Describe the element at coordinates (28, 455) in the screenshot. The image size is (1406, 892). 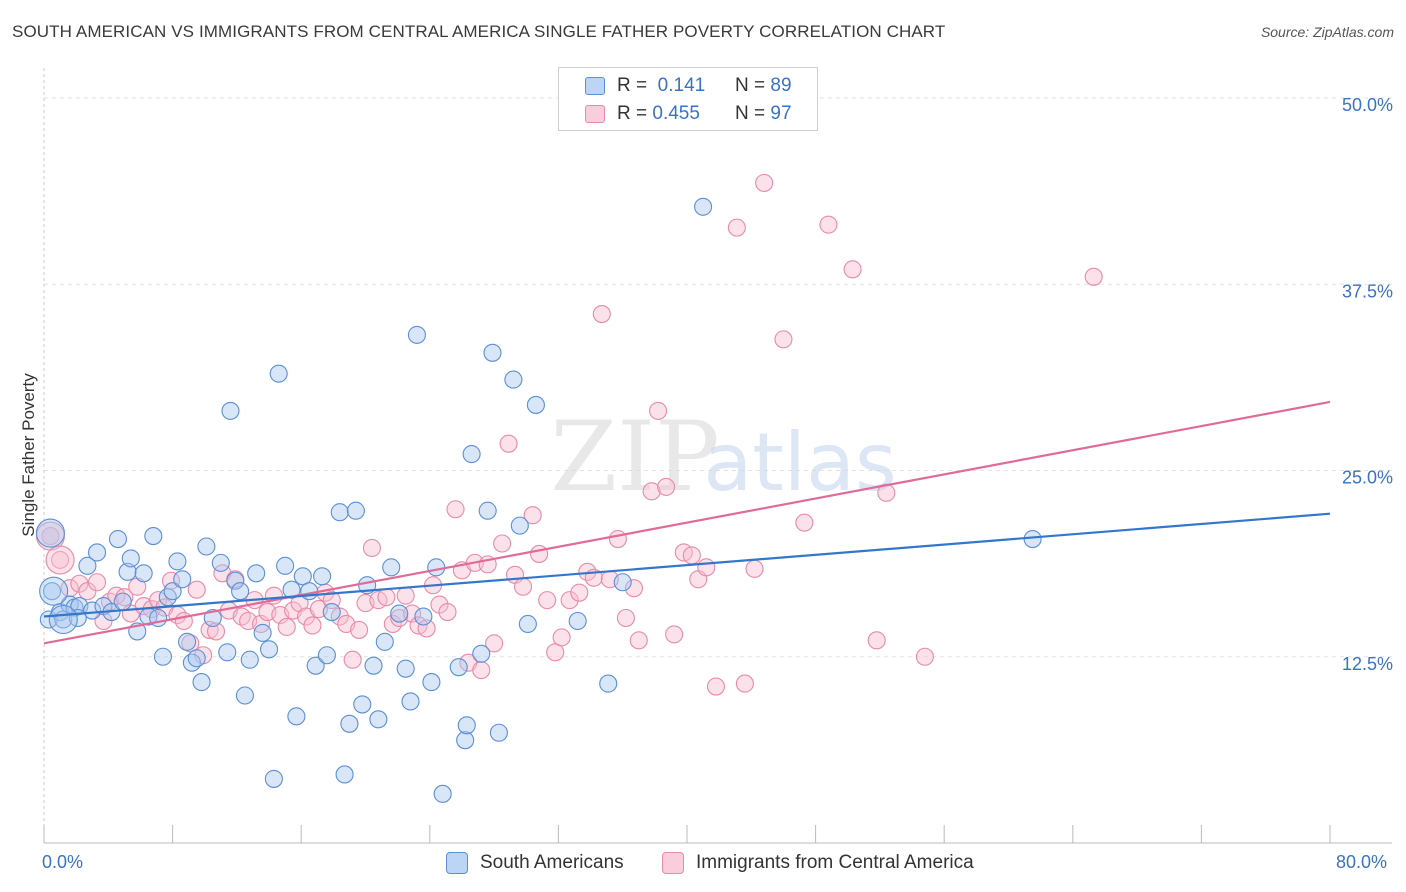
I see `y-axis-label: Single Father Poverty` at that location.